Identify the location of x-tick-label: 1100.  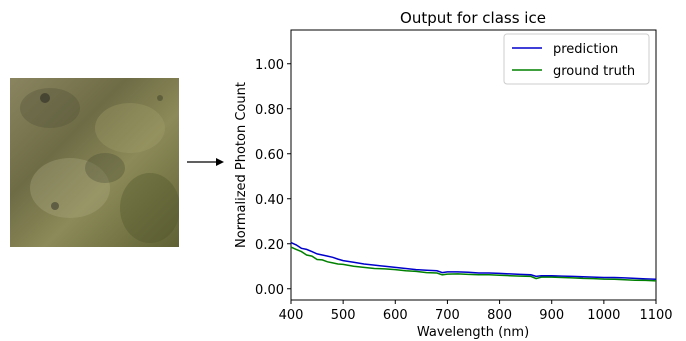
(655, 315).